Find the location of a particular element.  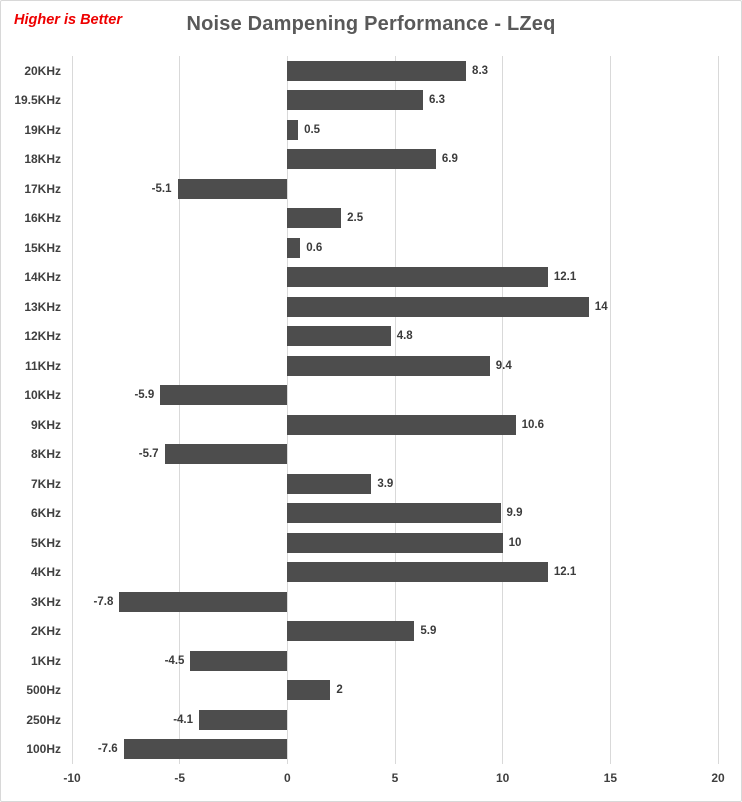

category-label-18khz: 18KHz is located at coordinates (42, 159).